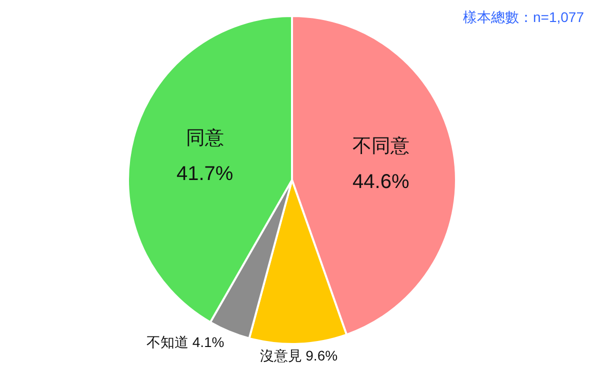  I want to click on slice-label: 同意, so click(205, 138).